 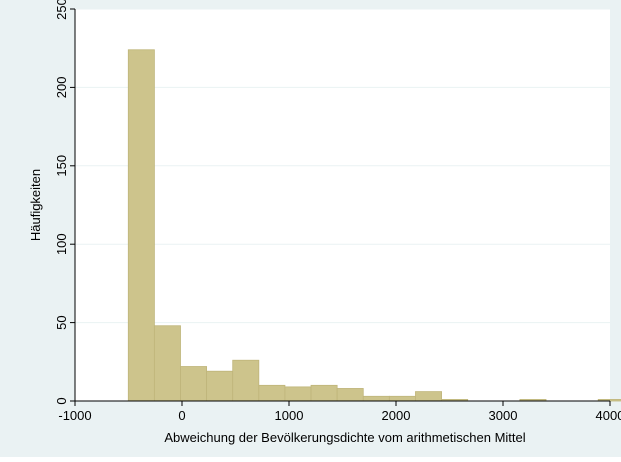 I want to click on x-tick-label: 2000, so click(x=396, y=415).